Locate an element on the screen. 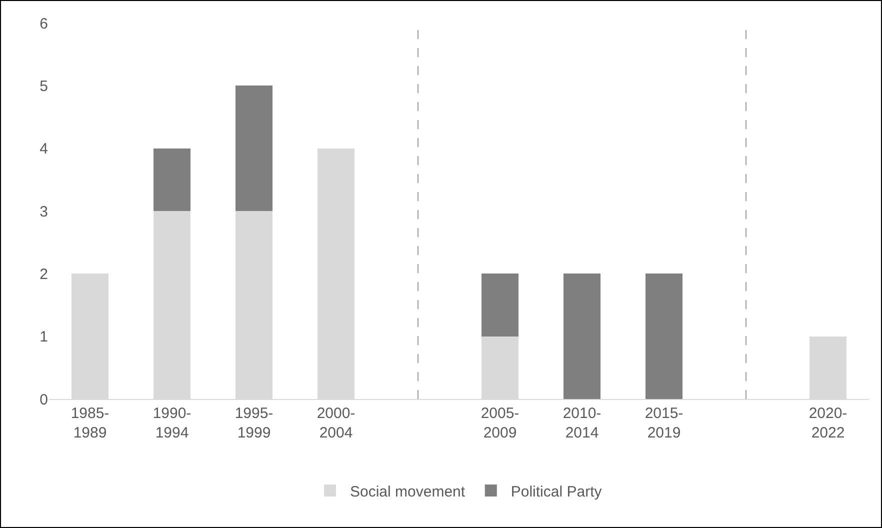  y-tick-label: 6 is located at coordinates (44, 23).